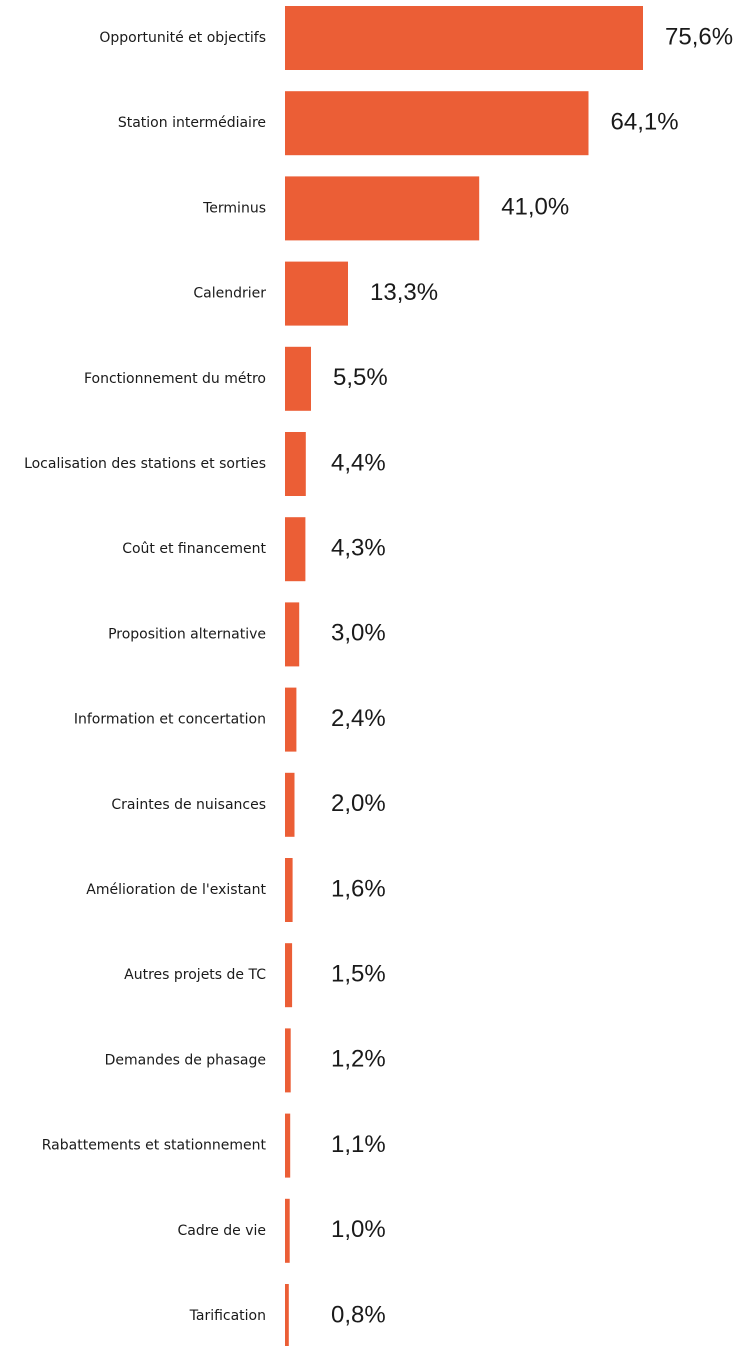  What do you see at coordinates (194, 549) in the screenshot?
I see `category-label-cout-et-financement: Coût et financement` at bounding box center [194, 549].